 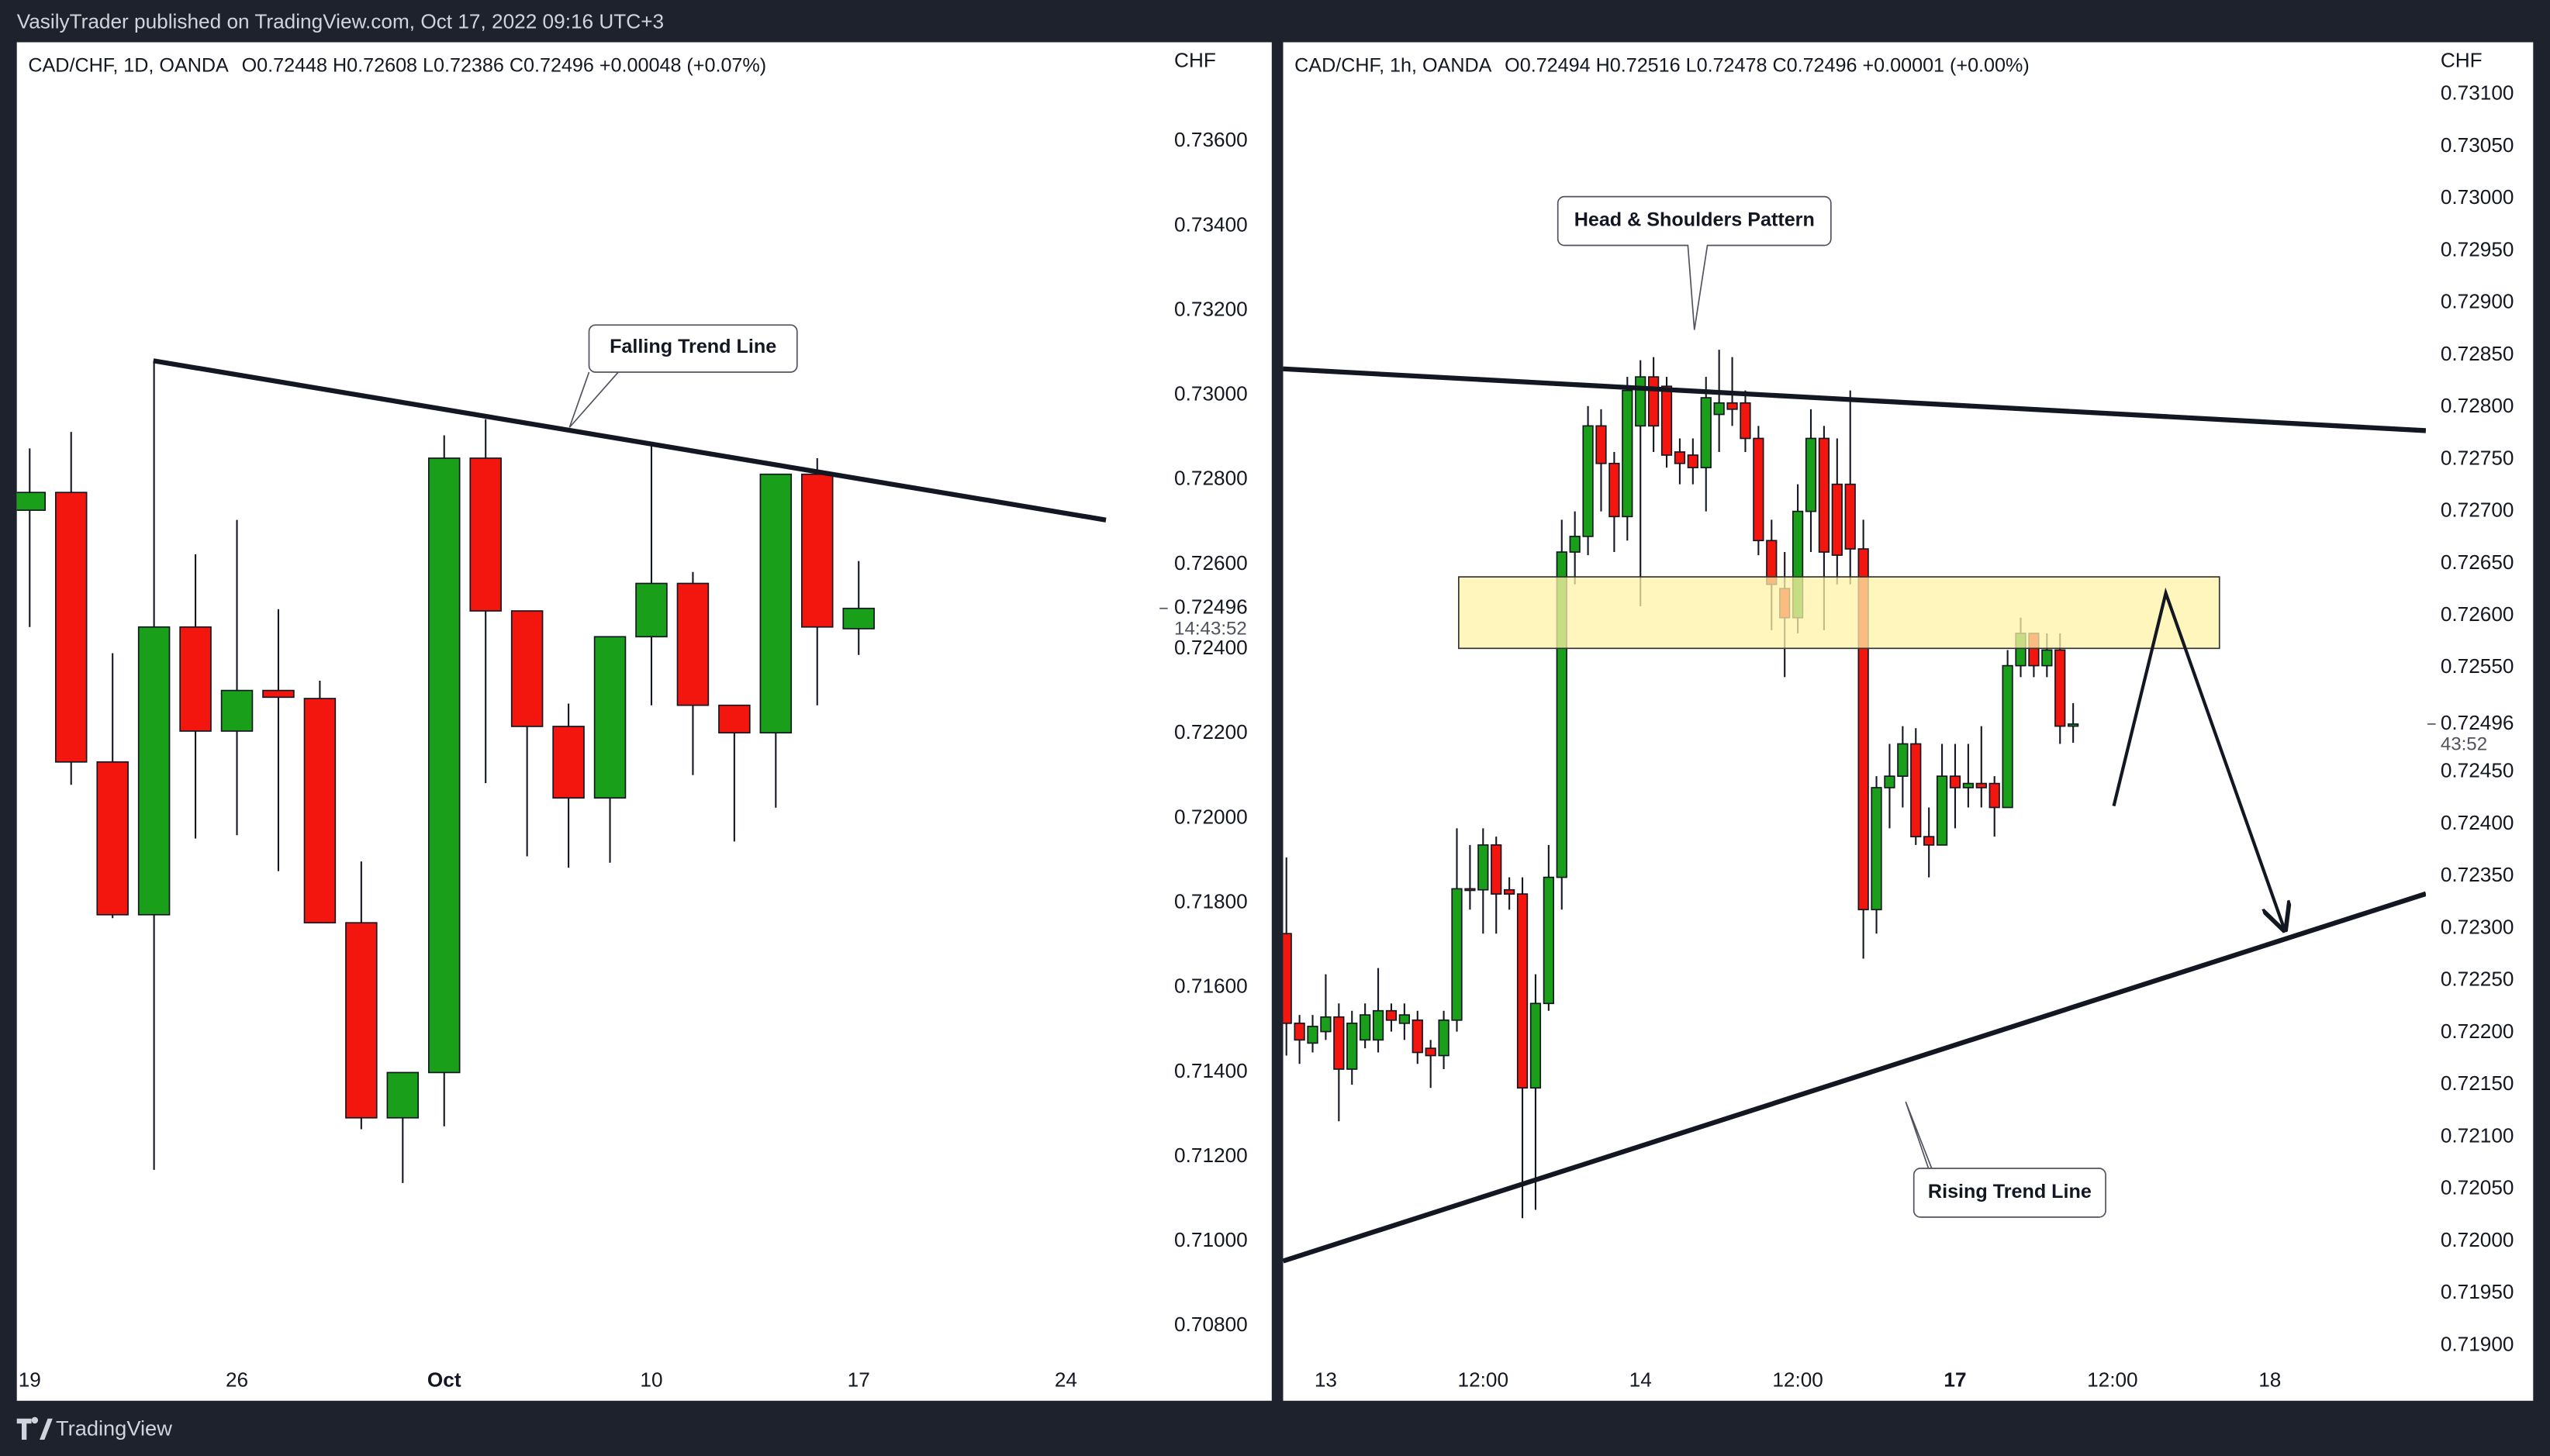 What do you see at coordinates (2477, 458) in the screenshot?
I see `y-tick-label: 0.72750` at bounding box center [2477, 458].